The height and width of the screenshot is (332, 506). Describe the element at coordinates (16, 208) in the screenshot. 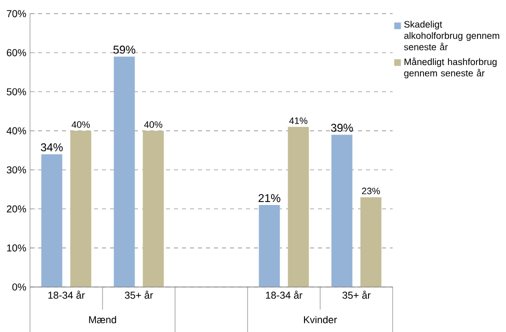

I see `y-tick-label: 20%` at that location.